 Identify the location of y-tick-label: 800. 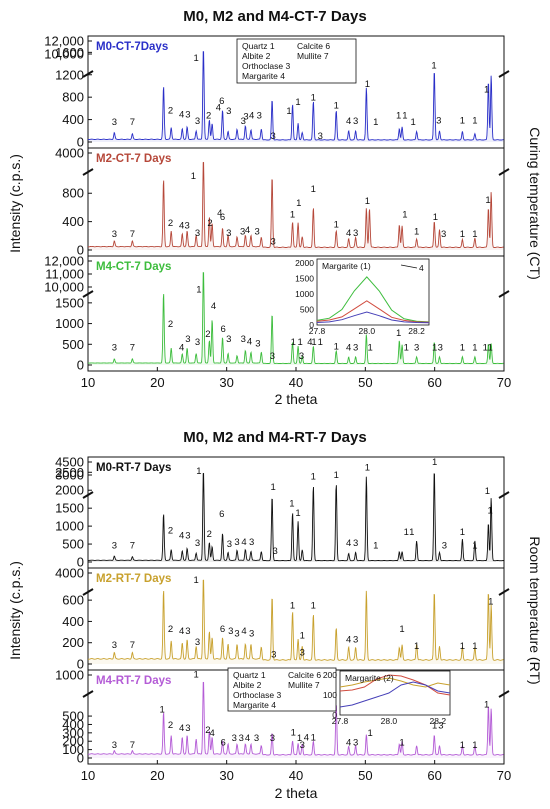
(73, 193).